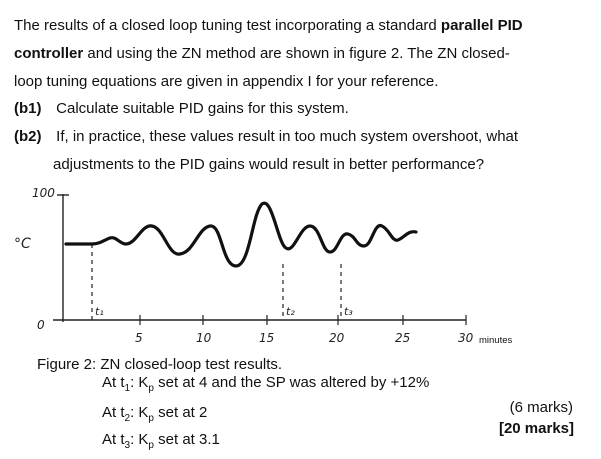  What do you see at coordinates (139, 338) in the screenshot?
I see `x-tick-label: 5` at bounding box center [139, 338].